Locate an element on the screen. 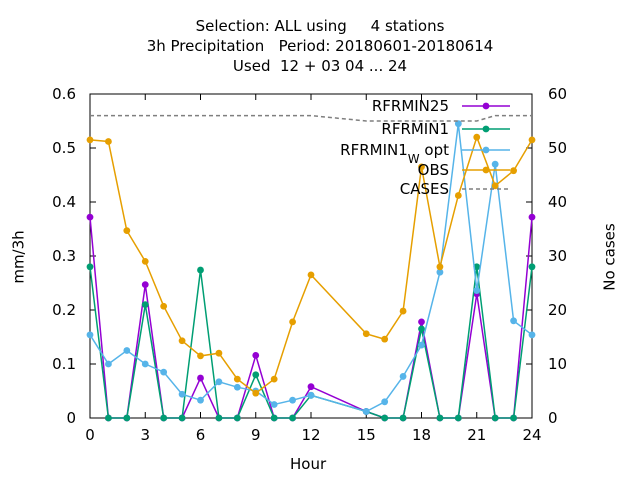 The image size is (640, 480). y2-tick-label: 10 is located at coordinates (557, 364).